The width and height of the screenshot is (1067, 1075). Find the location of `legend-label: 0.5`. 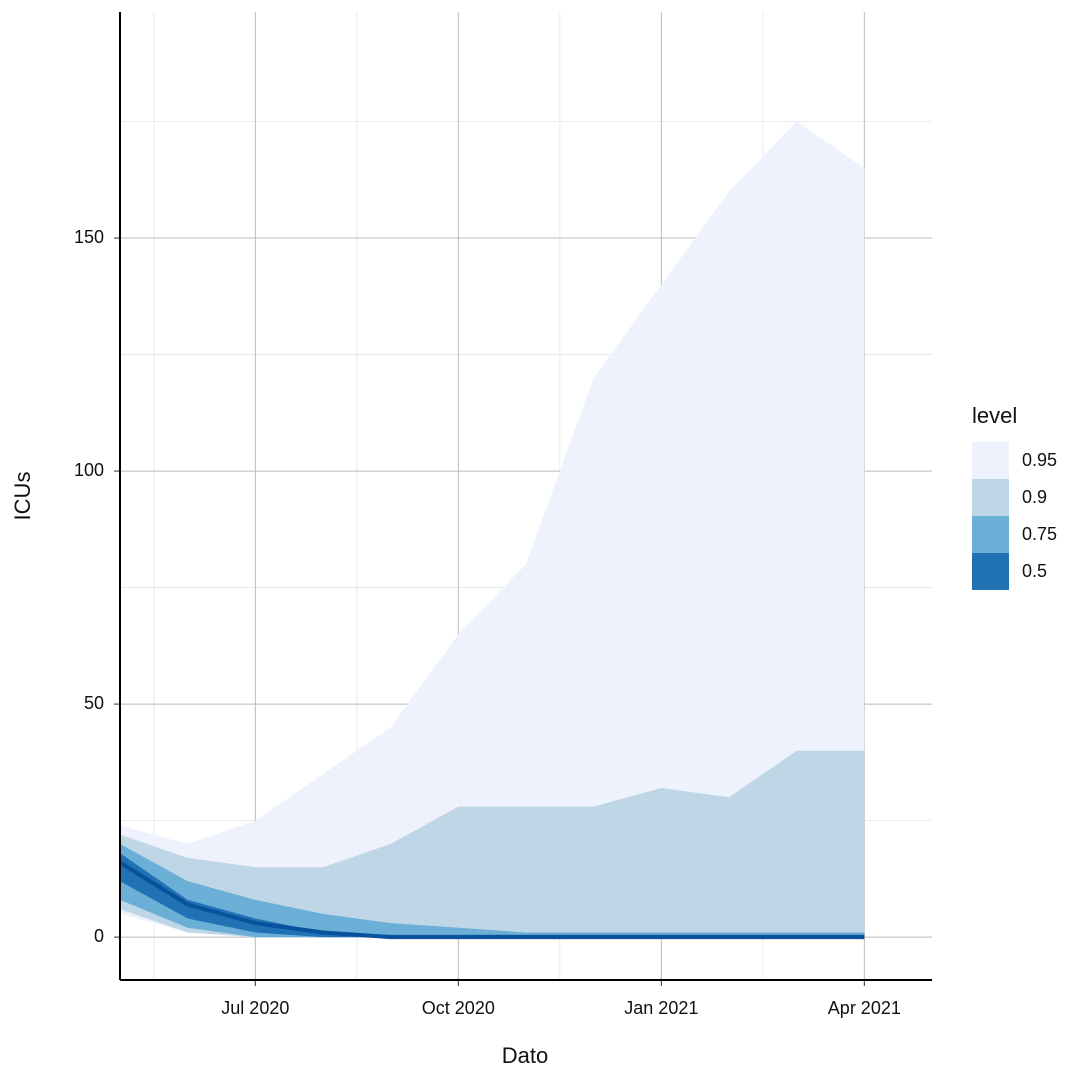

legend-label: 0.5 is located at coordinates (1034, 571).